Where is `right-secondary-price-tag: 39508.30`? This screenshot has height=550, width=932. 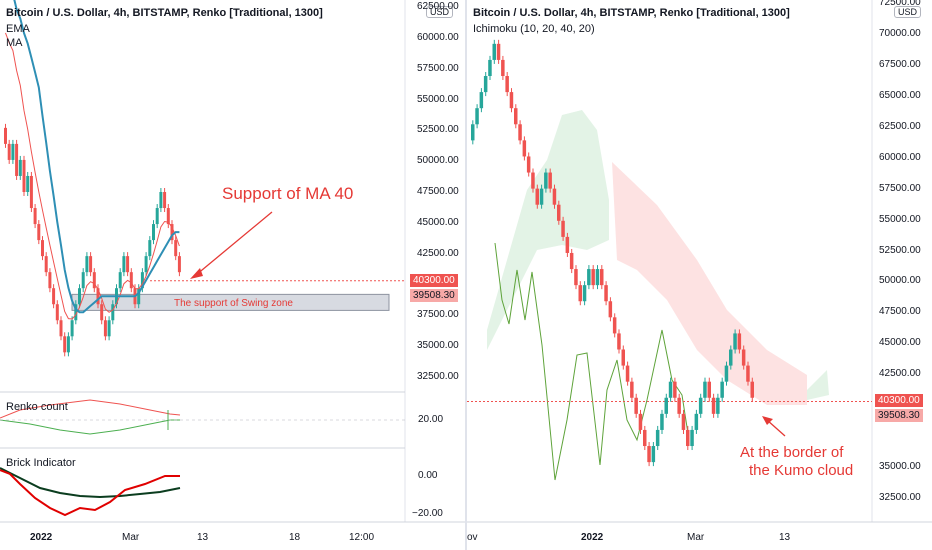
right-secondary-price-tag: 39508.30 is located at coordinates (899, 415).